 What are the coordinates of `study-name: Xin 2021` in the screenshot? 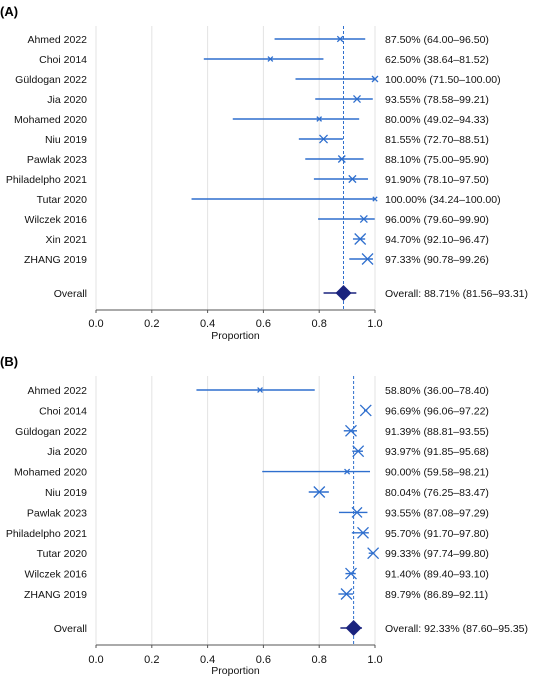 It's located at (67, 240).